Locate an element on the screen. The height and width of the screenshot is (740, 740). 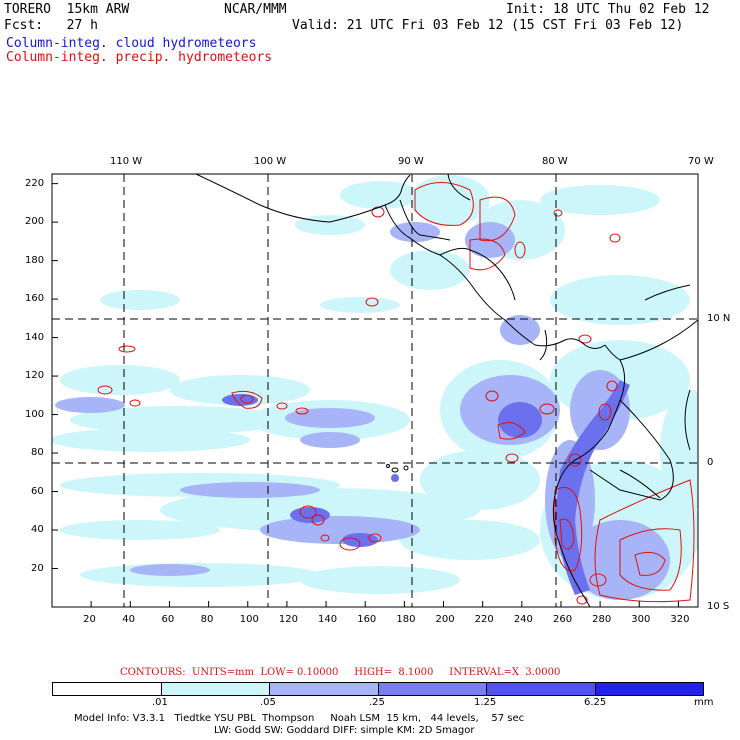
field-cloud-label: Column-integ. cloud hydrometeors is located at coordinates (131, 43).